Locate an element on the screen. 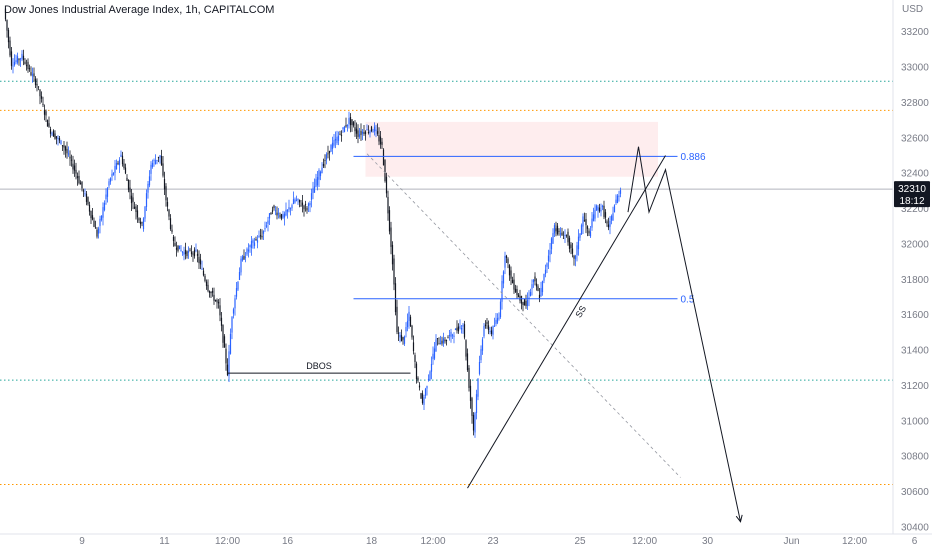 The height and width of the screenshot is (550, 932). dbos-label: DBOS is located at coordinates (319, 366).